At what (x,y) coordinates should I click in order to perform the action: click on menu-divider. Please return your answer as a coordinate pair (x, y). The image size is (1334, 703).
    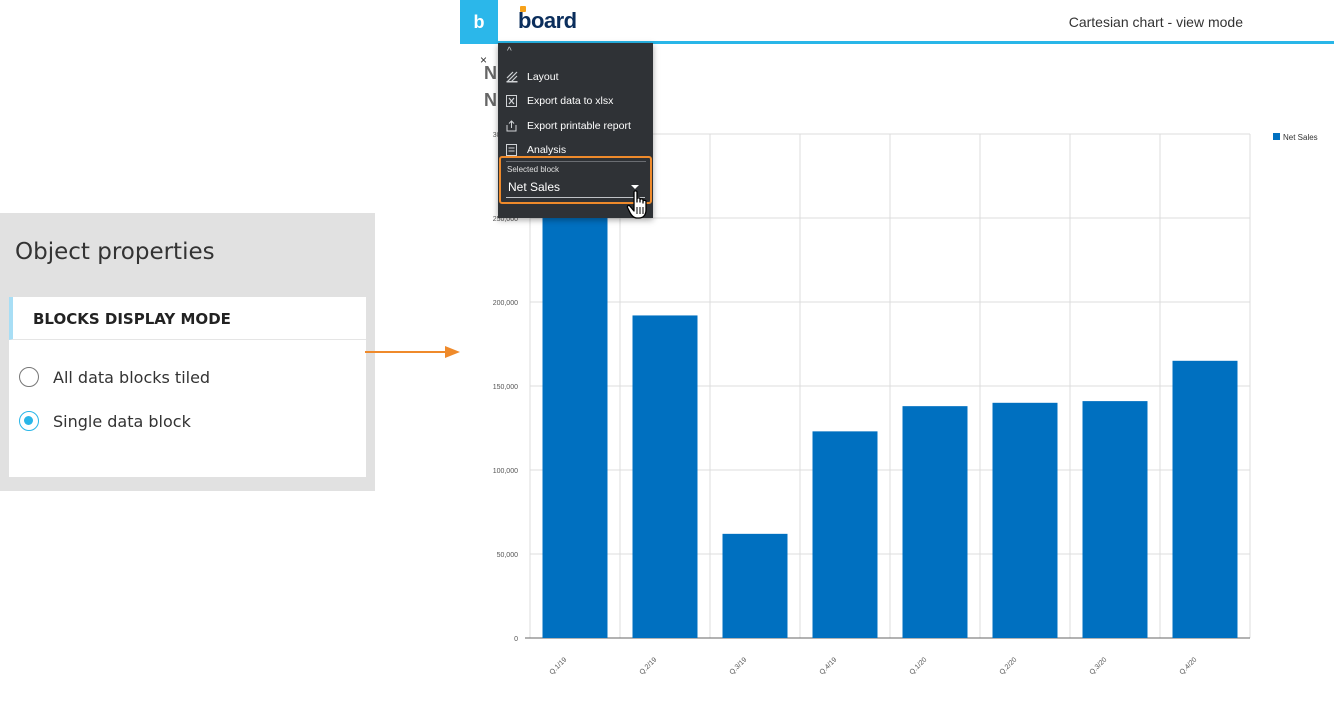
    Looking at the image, I should click on (576, 161).